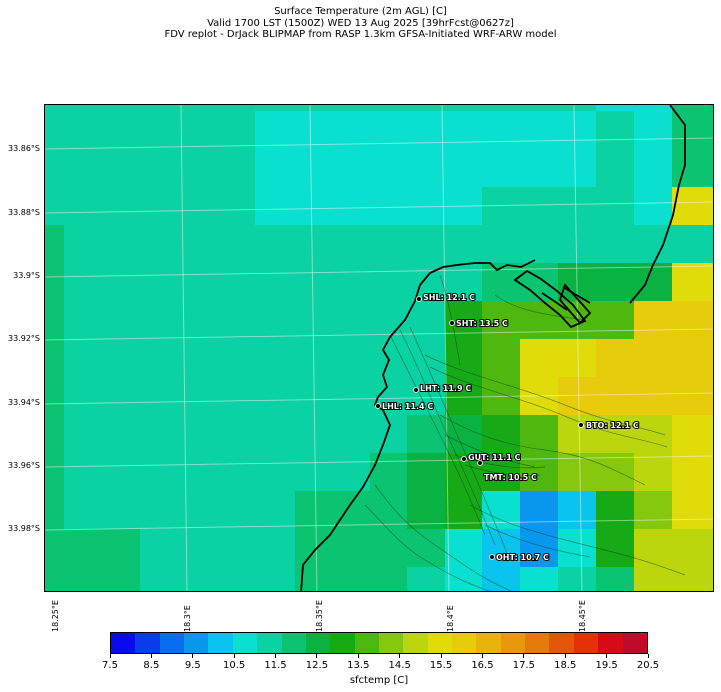  Describe the element at coordinates (187, 618) in the screenshot. I see `longitude-label: 18.3°E` at that location.